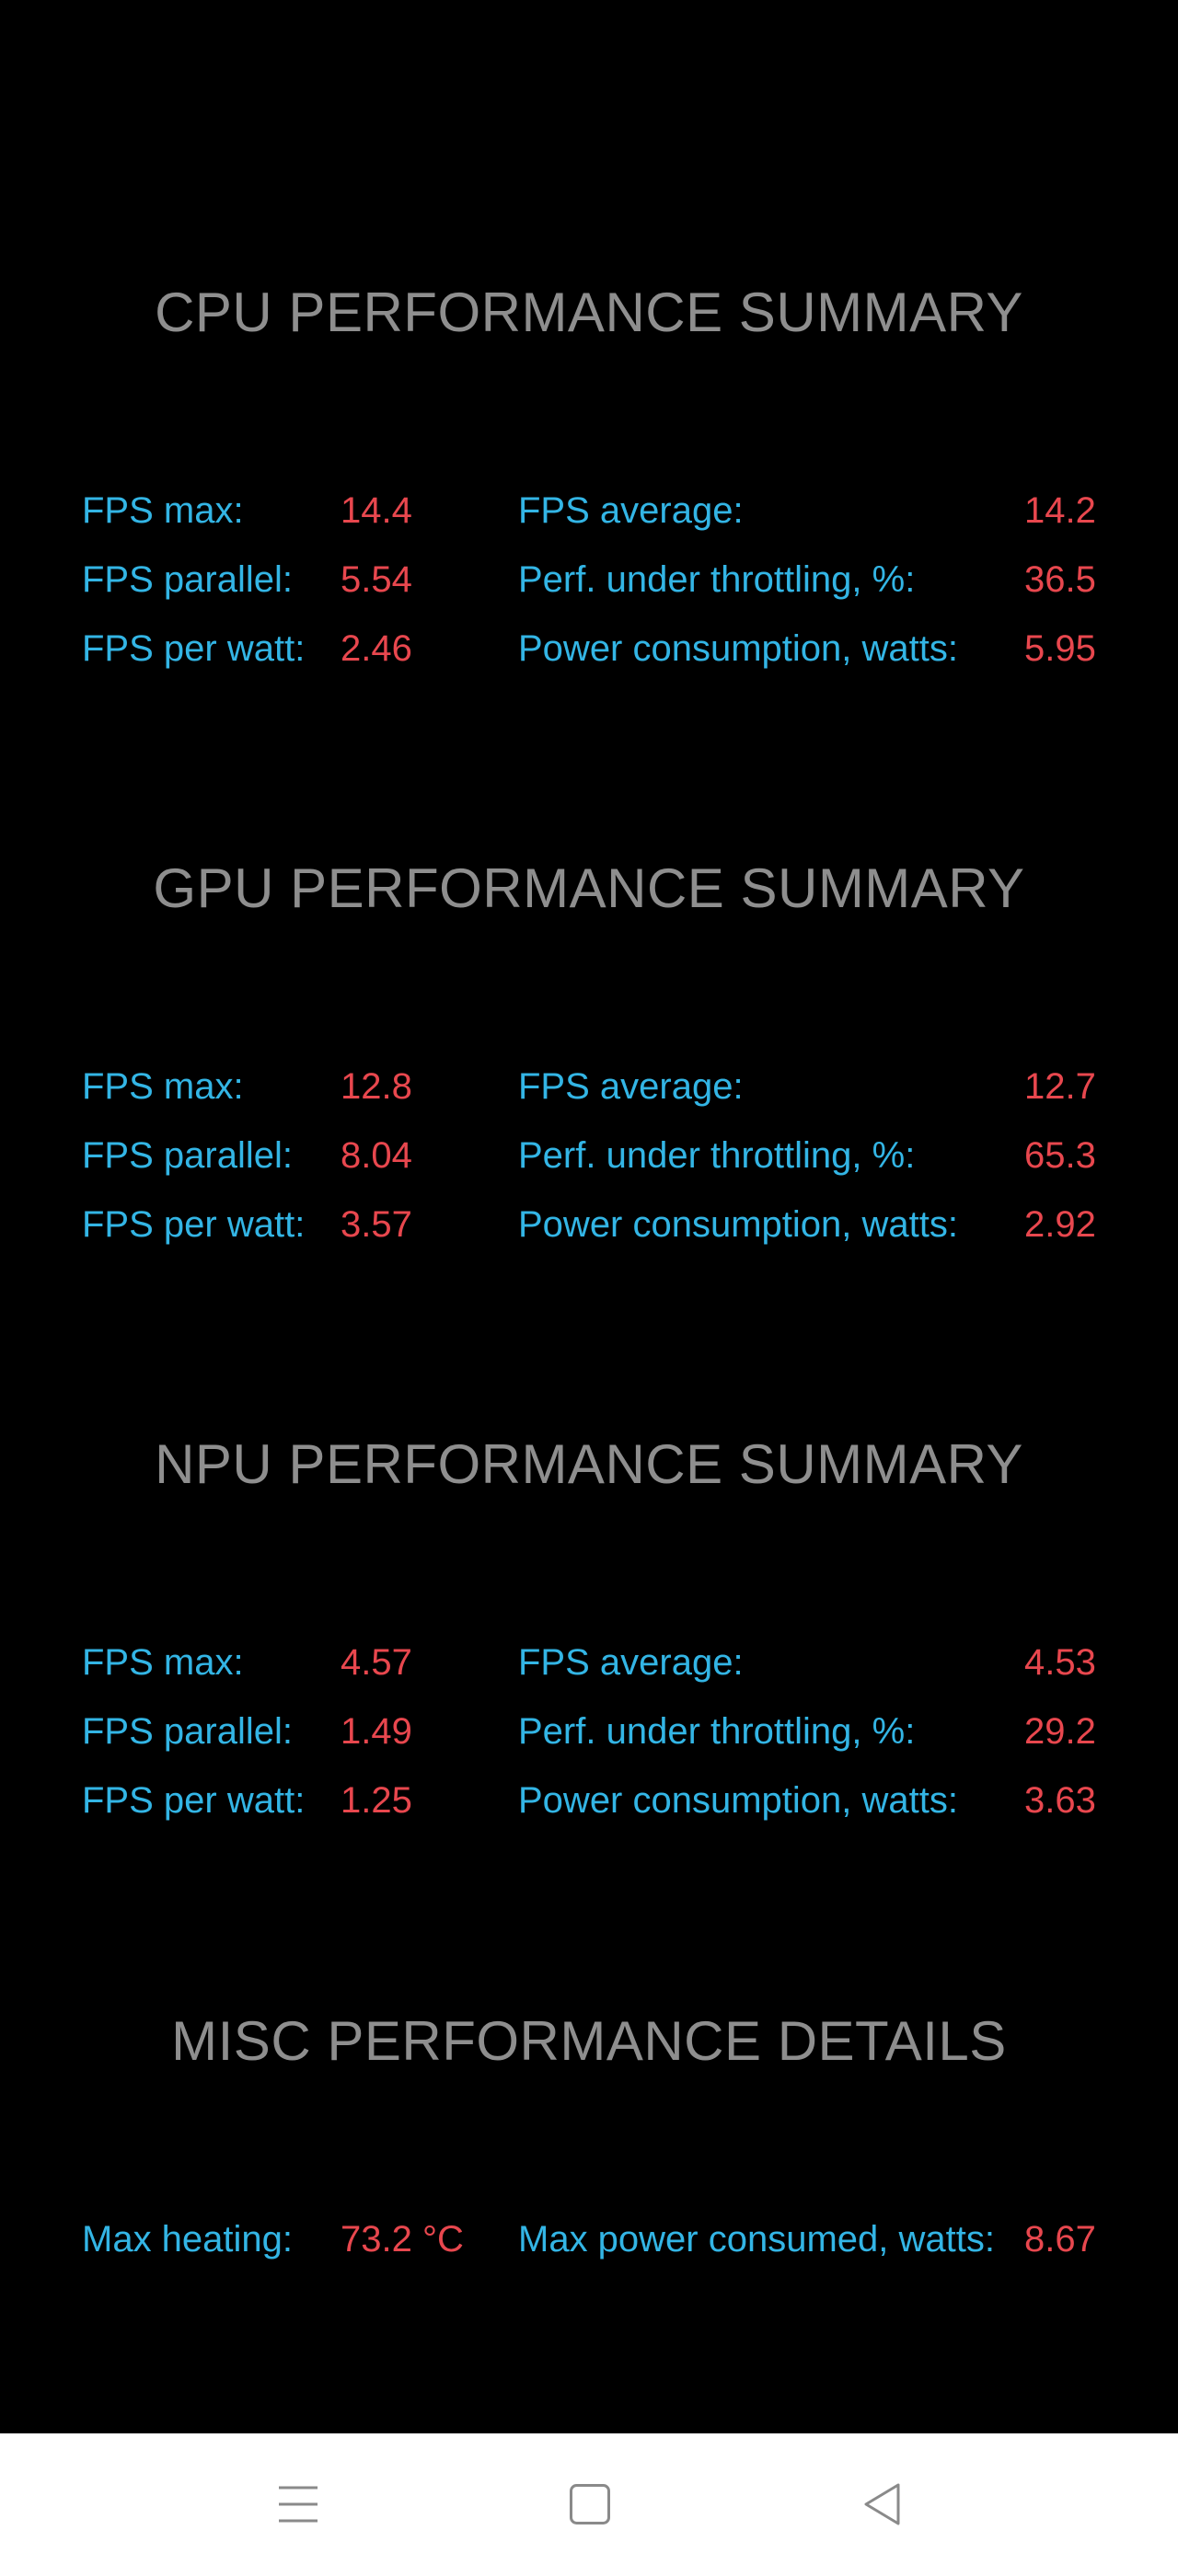  Describe the element at coordinates (376, 510) in the screenshot. I see `cpu-fps-max-value: 14.4` at that location.